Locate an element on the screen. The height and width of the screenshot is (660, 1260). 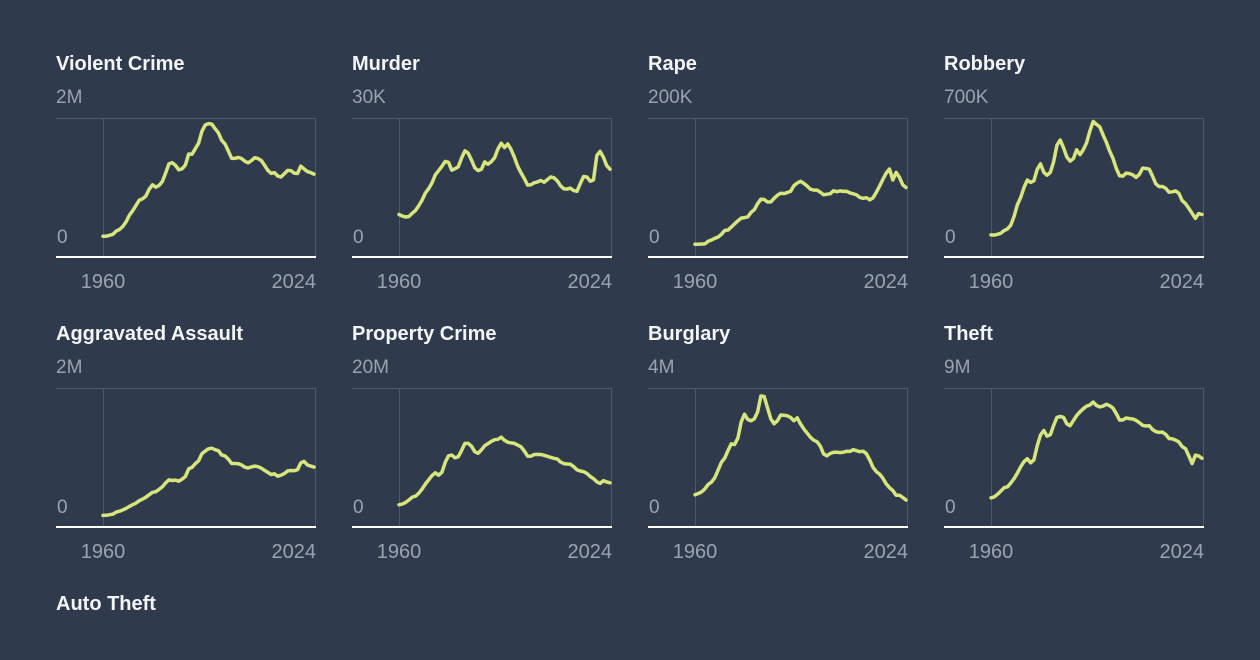
y-axis-max-label: 700K is located at coordinates (966, 97).